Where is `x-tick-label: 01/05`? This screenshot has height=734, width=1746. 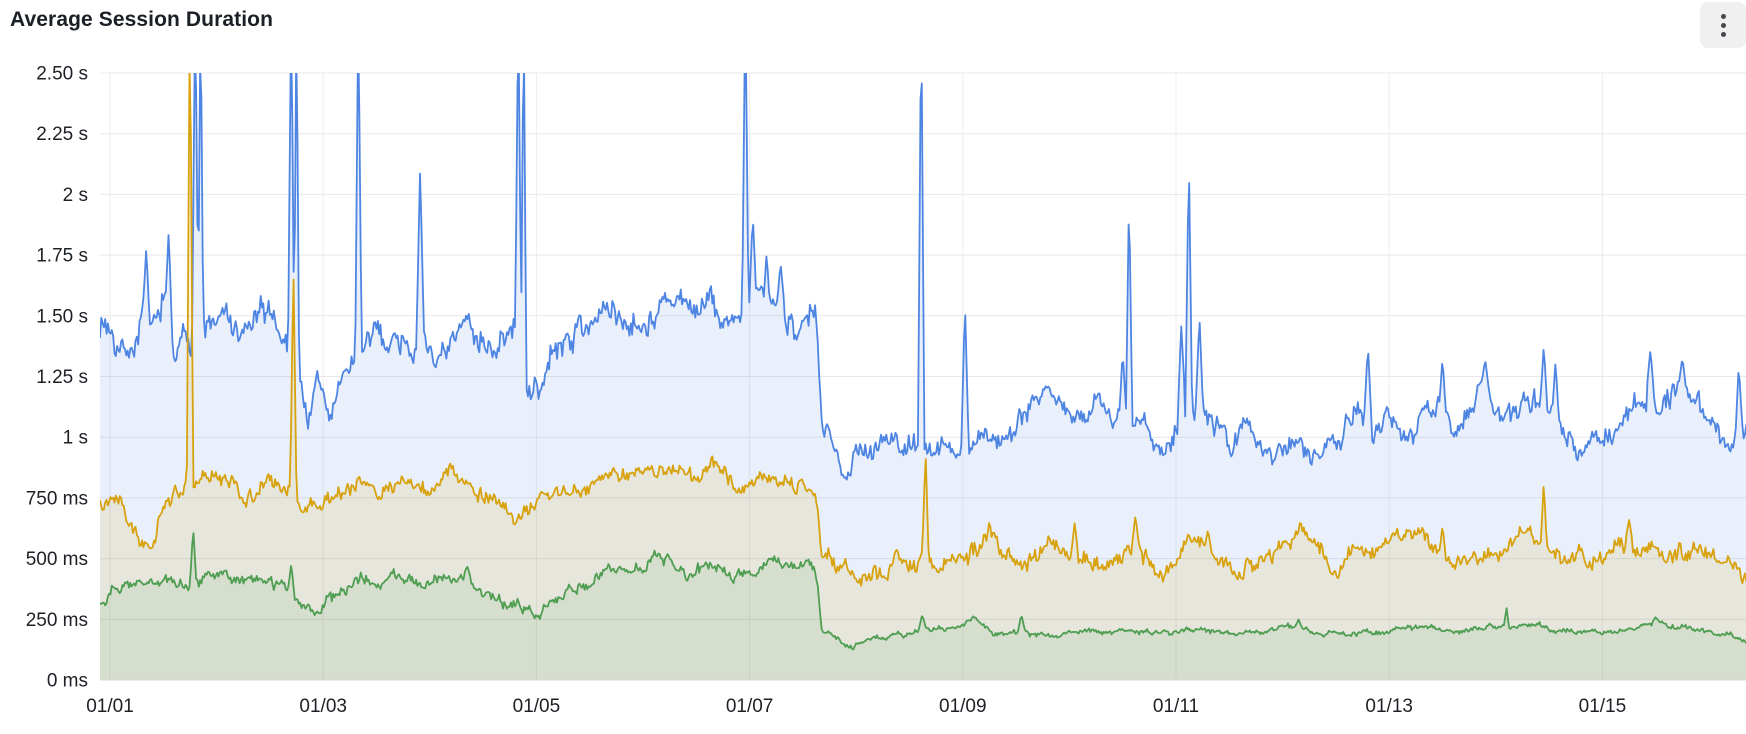 x-tick-label: 01/05 is located at coordinates (537, 706).